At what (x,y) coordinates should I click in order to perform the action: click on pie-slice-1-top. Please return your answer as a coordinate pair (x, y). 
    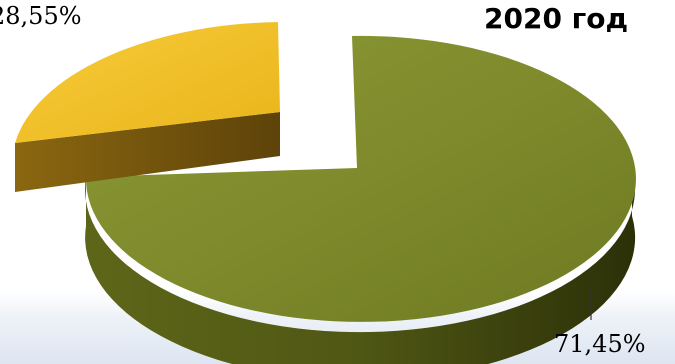
    Looking at the image, I should click on (147, 82).